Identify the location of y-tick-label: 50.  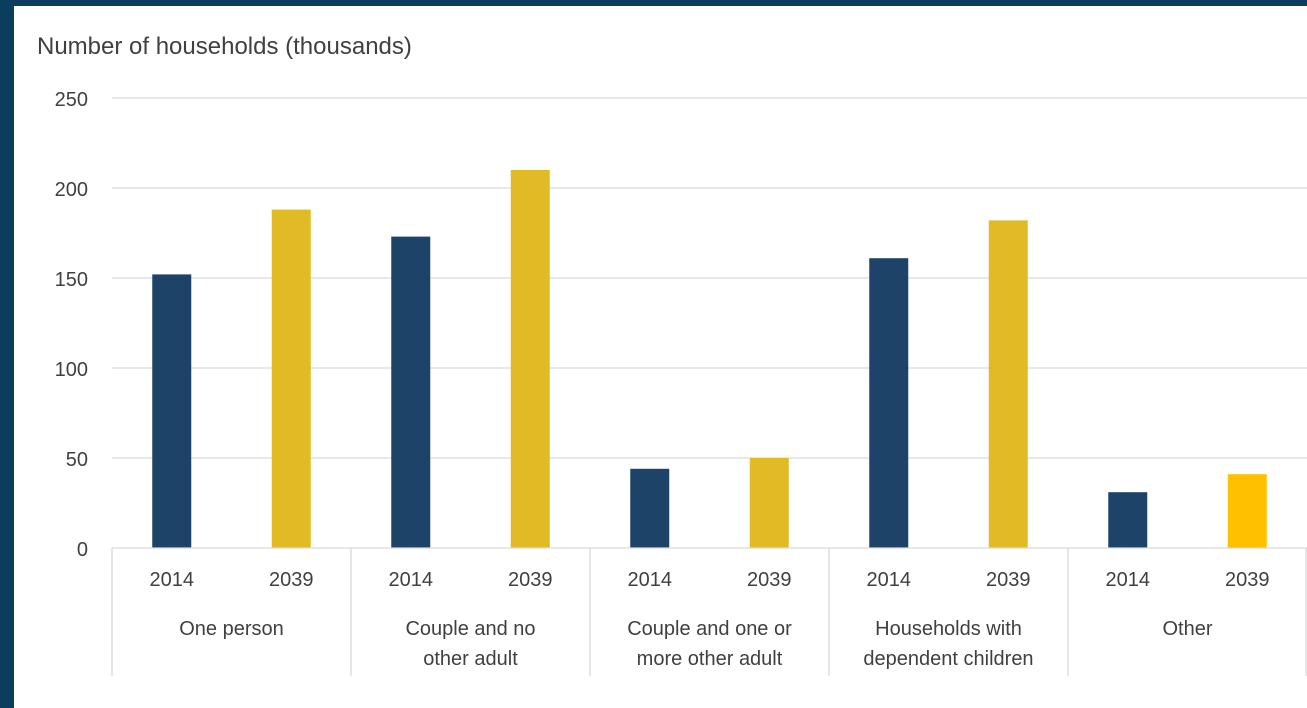
(77, 460).